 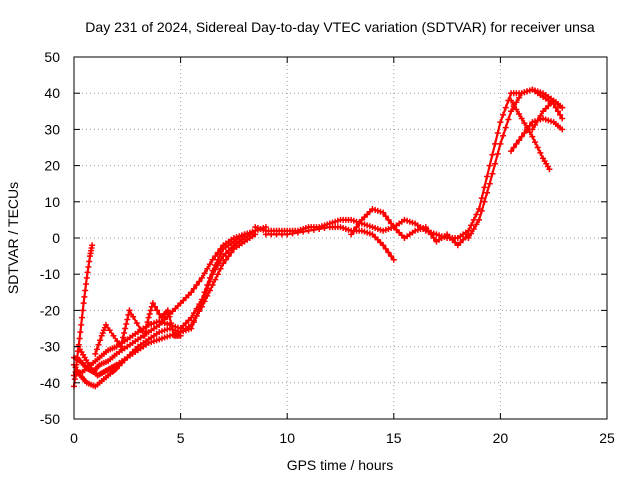 What do you see at coordinates (50, 310) in the screenshot?
I see `y-tick-label: -20` at bounding box center [50, 310].